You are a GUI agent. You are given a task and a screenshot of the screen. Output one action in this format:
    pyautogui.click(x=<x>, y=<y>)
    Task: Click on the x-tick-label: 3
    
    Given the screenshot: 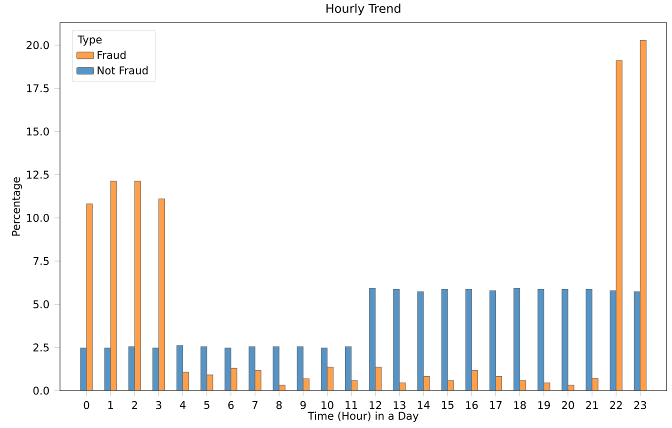 What is the action you would take?
    pyautogui.click(x=159, y=405)
    